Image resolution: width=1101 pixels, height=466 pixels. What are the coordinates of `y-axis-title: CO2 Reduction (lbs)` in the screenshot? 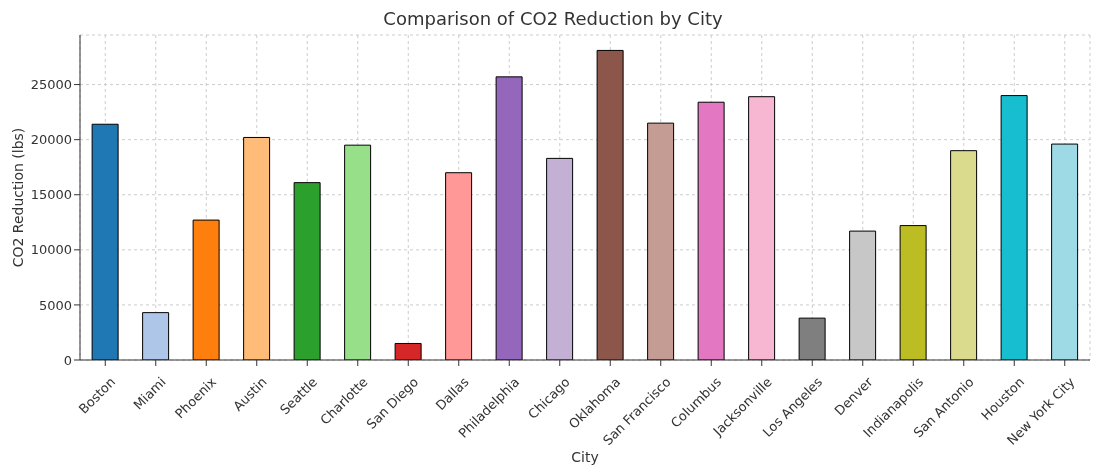 It's located at (17, 197).